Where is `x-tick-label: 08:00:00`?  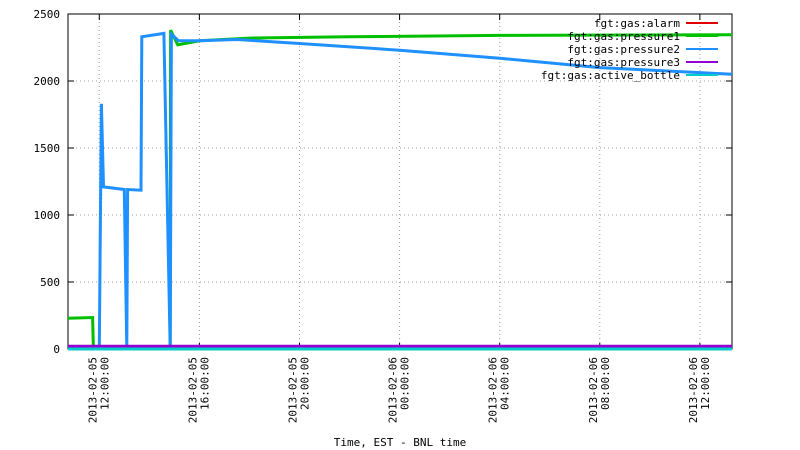
x-tick-label: 08:00:00 is located at coordinates (605, 383).